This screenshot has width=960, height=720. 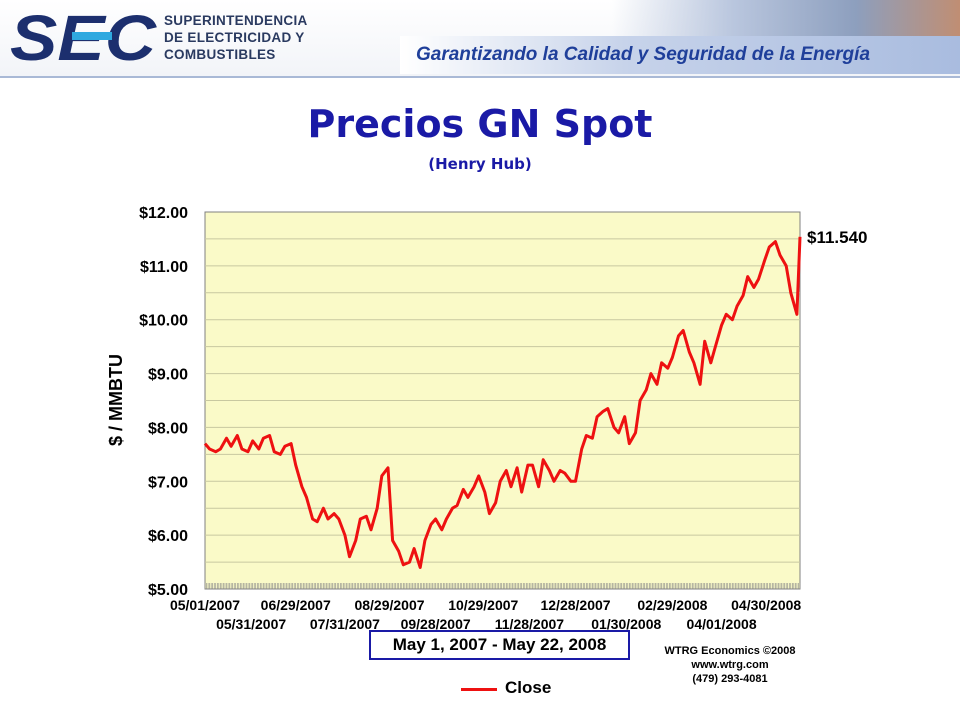 I want to click on y-tick-label: $5.00, so click(x=168, y=590).